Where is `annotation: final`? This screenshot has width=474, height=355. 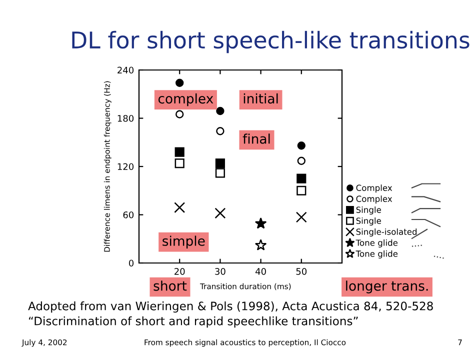 annotation: final is located at coordinates (256, 139).